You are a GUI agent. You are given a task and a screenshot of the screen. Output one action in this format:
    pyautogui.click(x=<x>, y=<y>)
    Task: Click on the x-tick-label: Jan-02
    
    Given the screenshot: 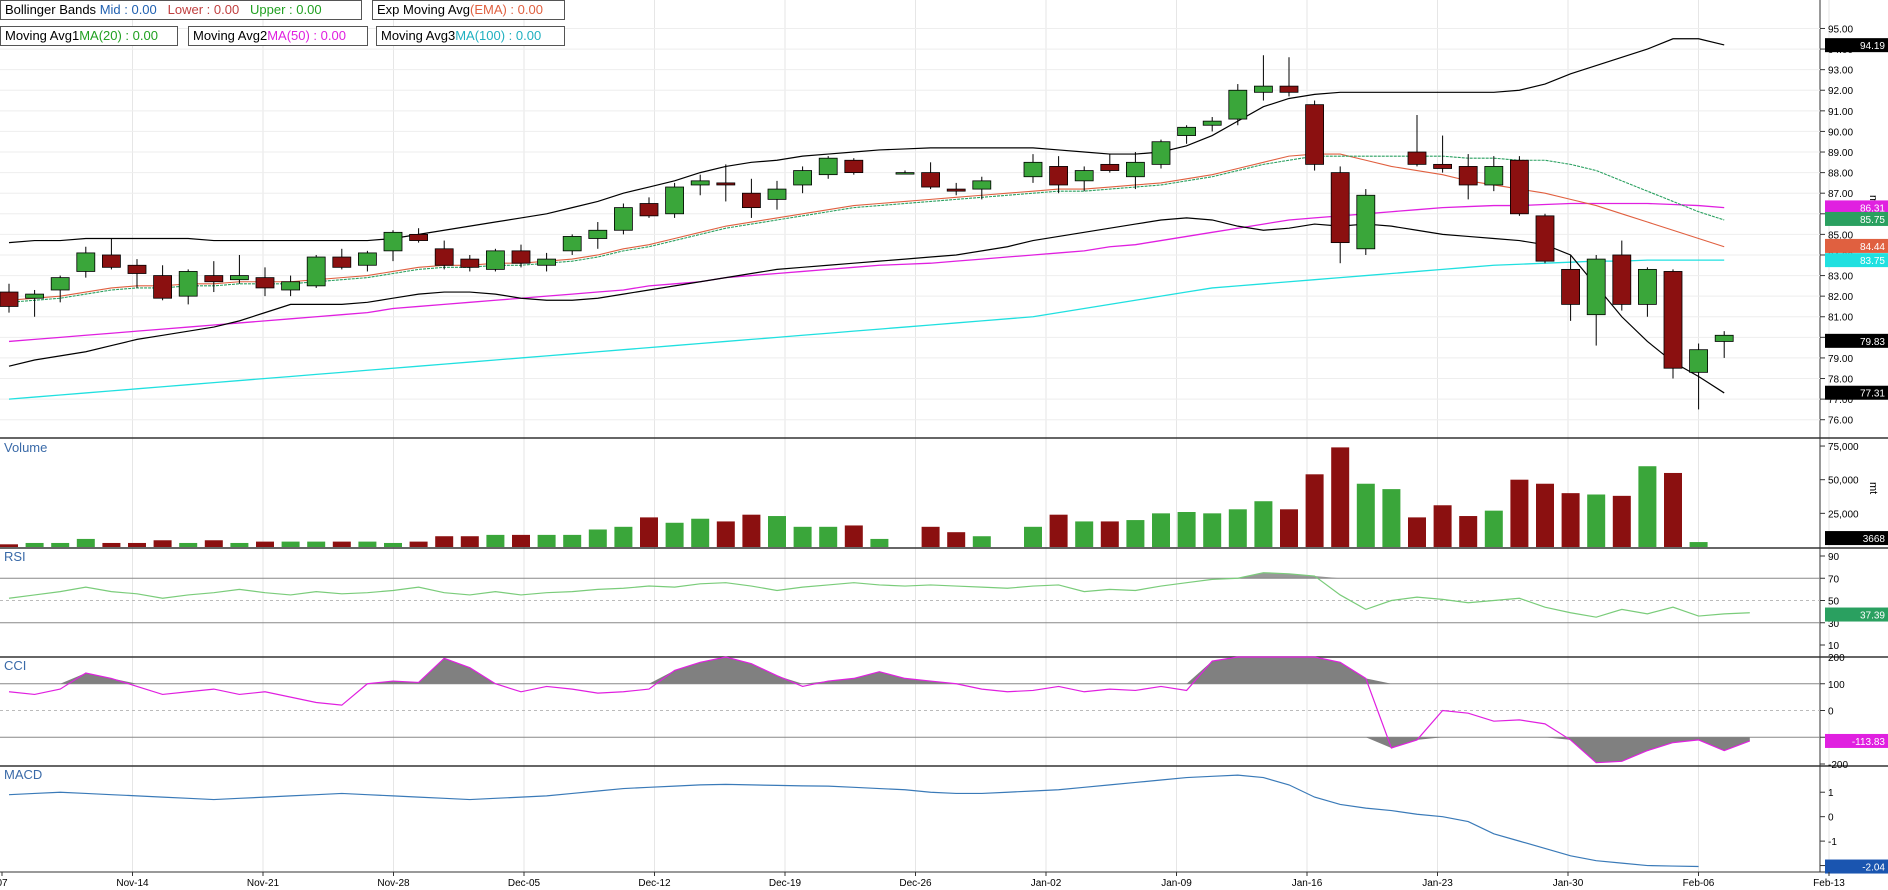 What is the action you would take?
    pyautogui.click(x=1046, y=883)
    